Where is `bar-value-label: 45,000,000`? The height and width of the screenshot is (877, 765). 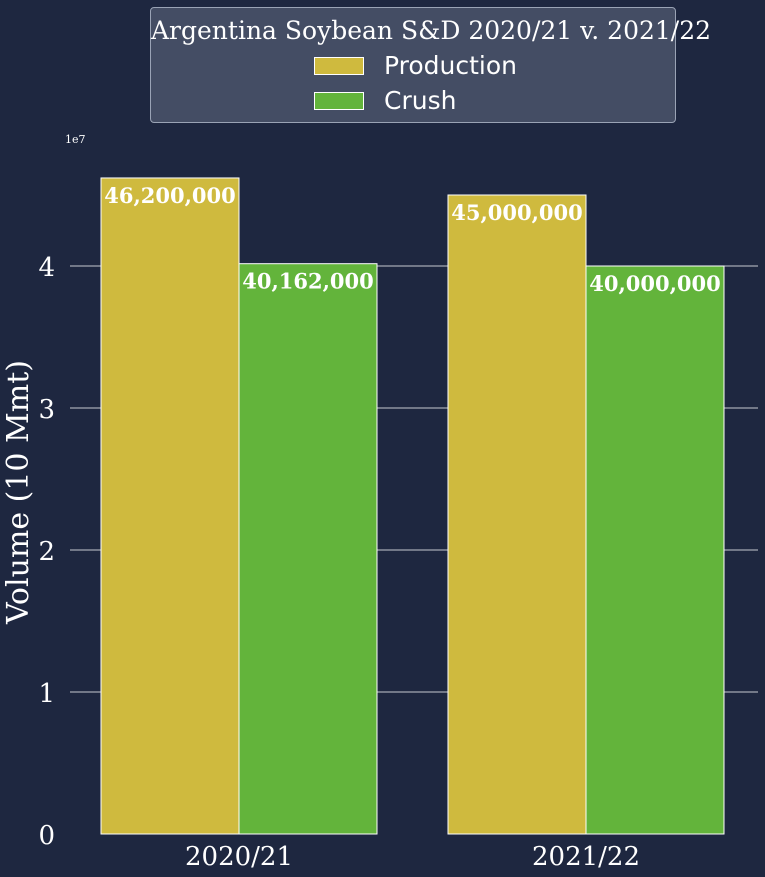
bar-value-label: 45,000,000 is located at coordinates (517, 212).